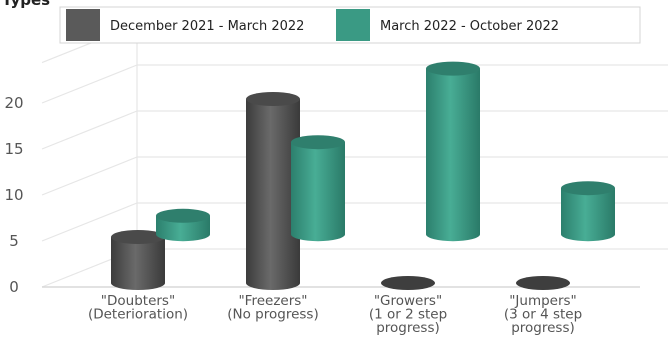  I want to click on y-tick-label: 10, so click(13, 195).